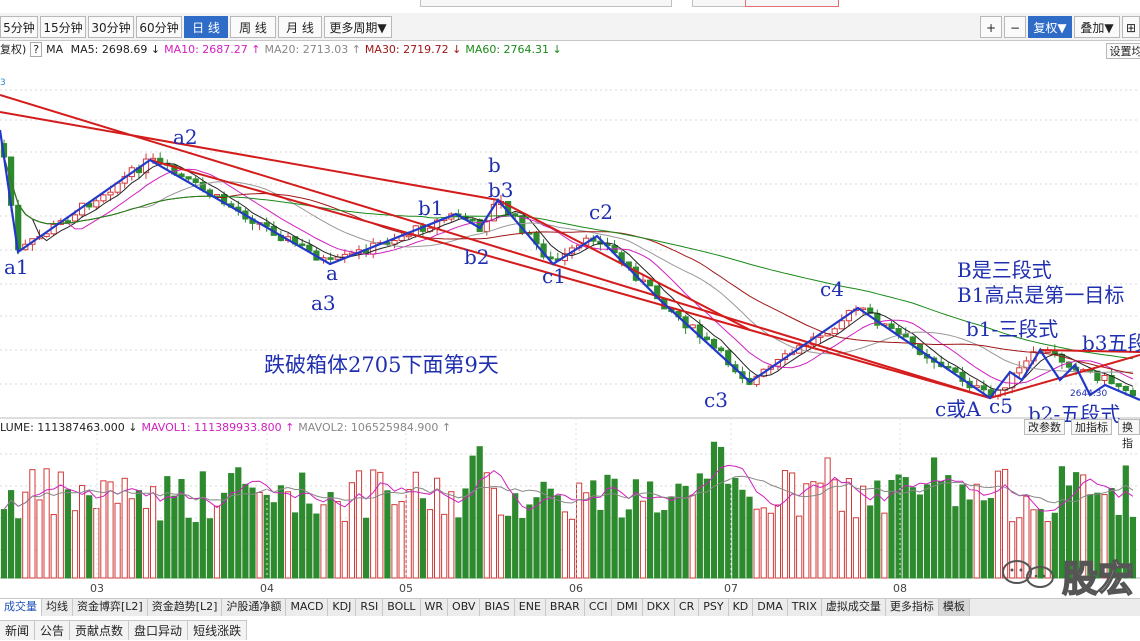 This screenshot has height=641, width=1140. What do you see at coordinates (912, 607) in the screenshot?
I see `indicator-tab-23: 更多指标` at bounding box center [912, 607].